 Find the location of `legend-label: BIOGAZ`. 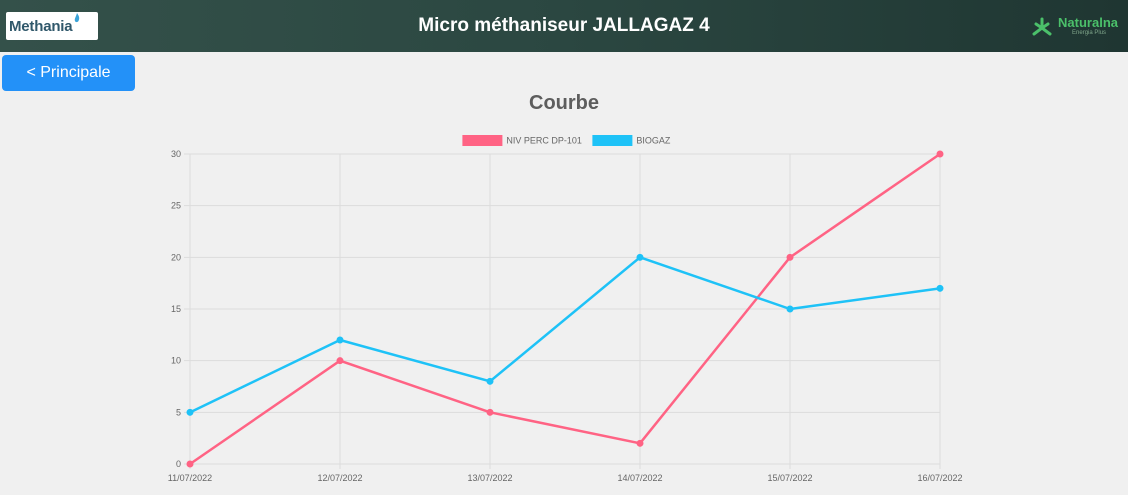

legend-label: BIOGAZ is located at coordinates (653, 141).